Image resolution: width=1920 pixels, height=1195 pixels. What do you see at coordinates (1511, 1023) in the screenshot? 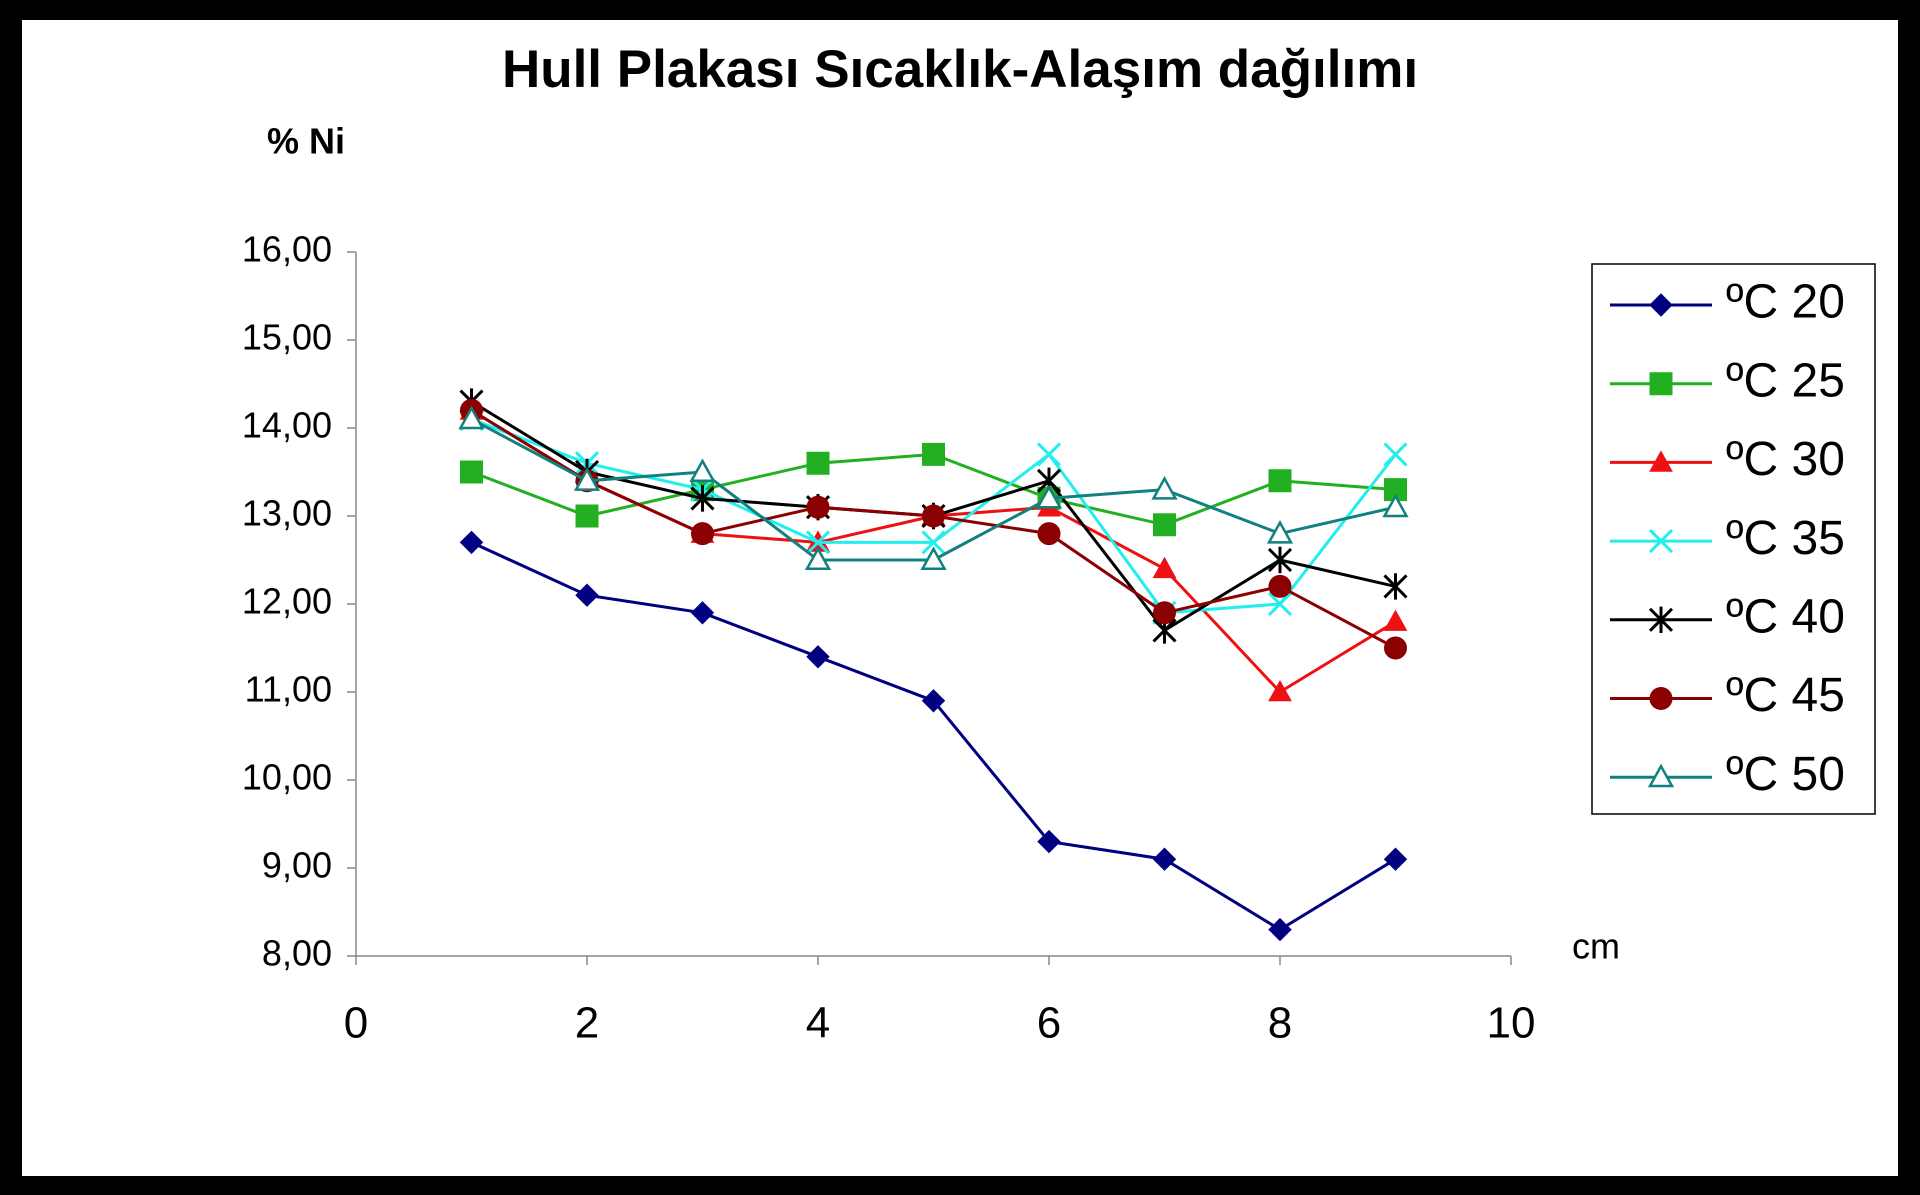
I see `x-tick-label: 10` at bounding box center [1511, 1023].